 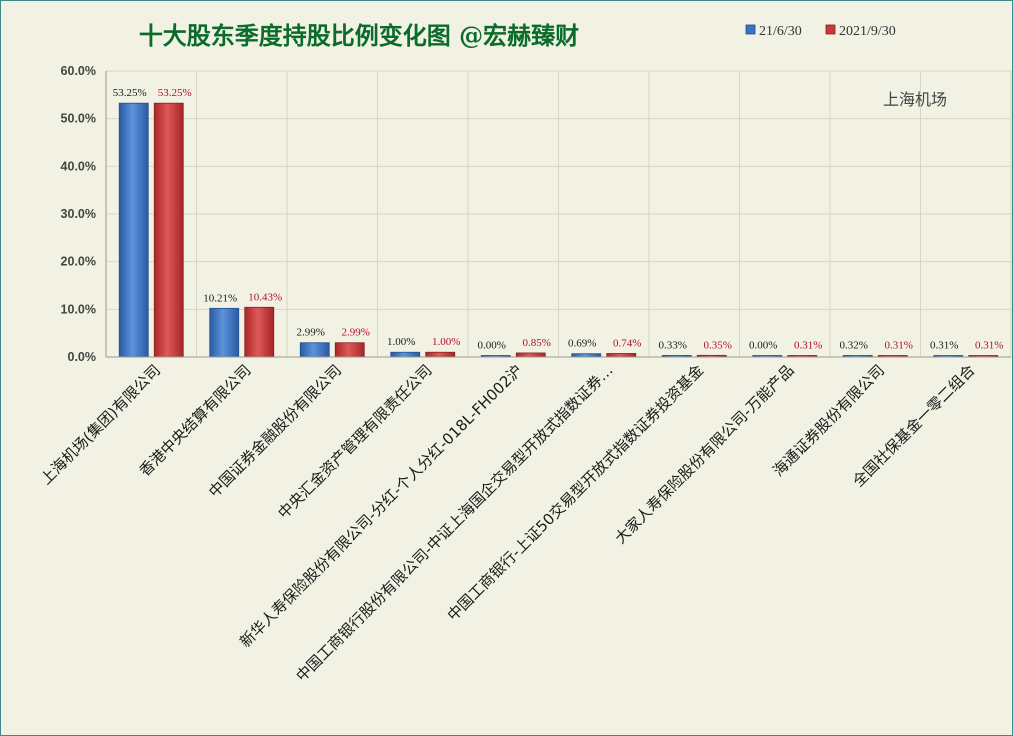 What do you see at coordinates (265, 297) in the screenshot?
I see `data-label-series-2-2: 10.43%` at bounding box center [265, 297].